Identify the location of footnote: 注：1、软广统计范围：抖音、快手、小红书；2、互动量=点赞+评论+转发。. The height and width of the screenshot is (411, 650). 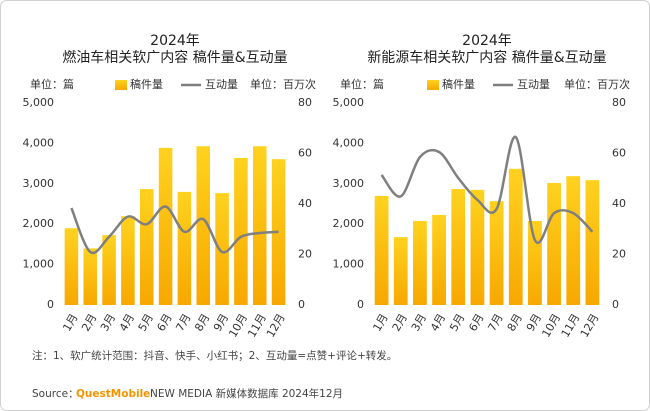
(214, 355).